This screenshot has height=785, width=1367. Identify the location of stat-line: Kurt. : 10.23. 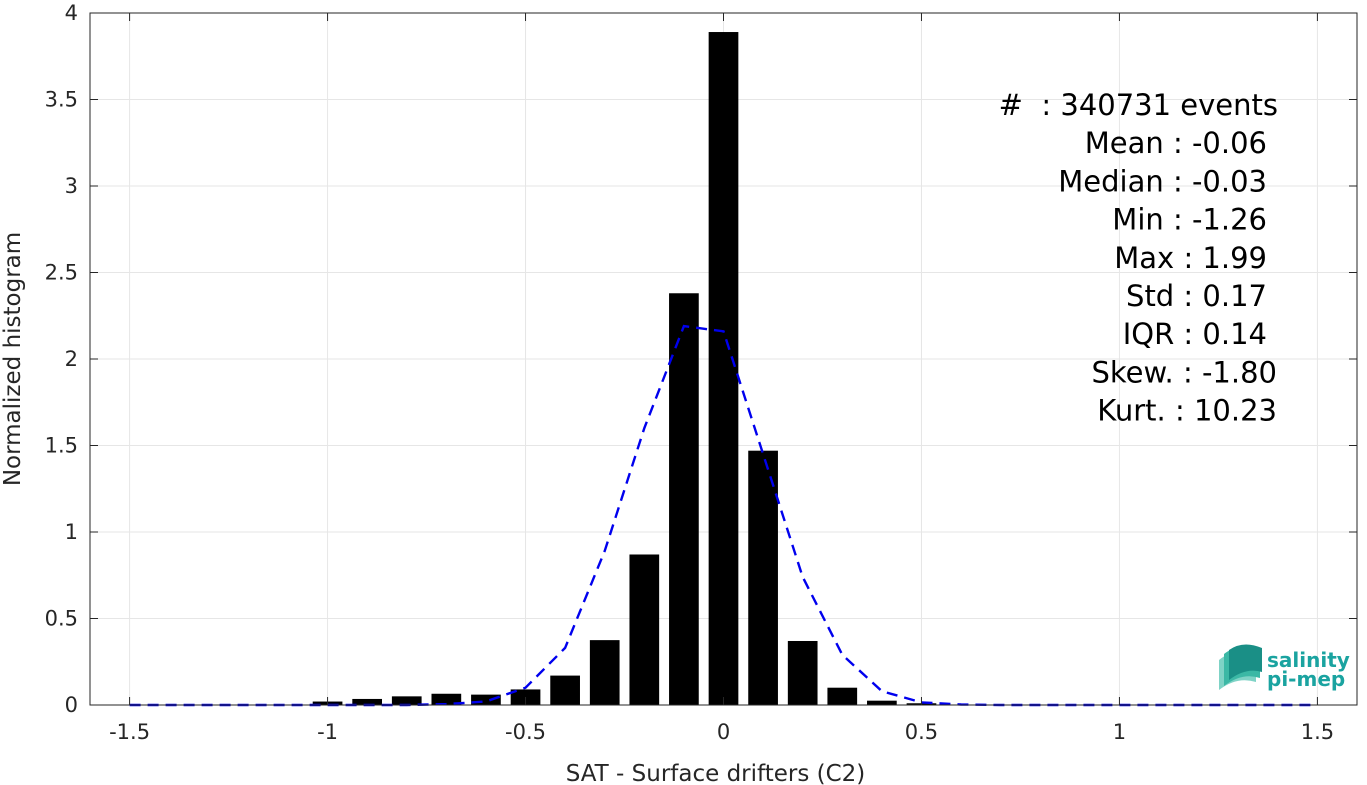
(1187, 411).